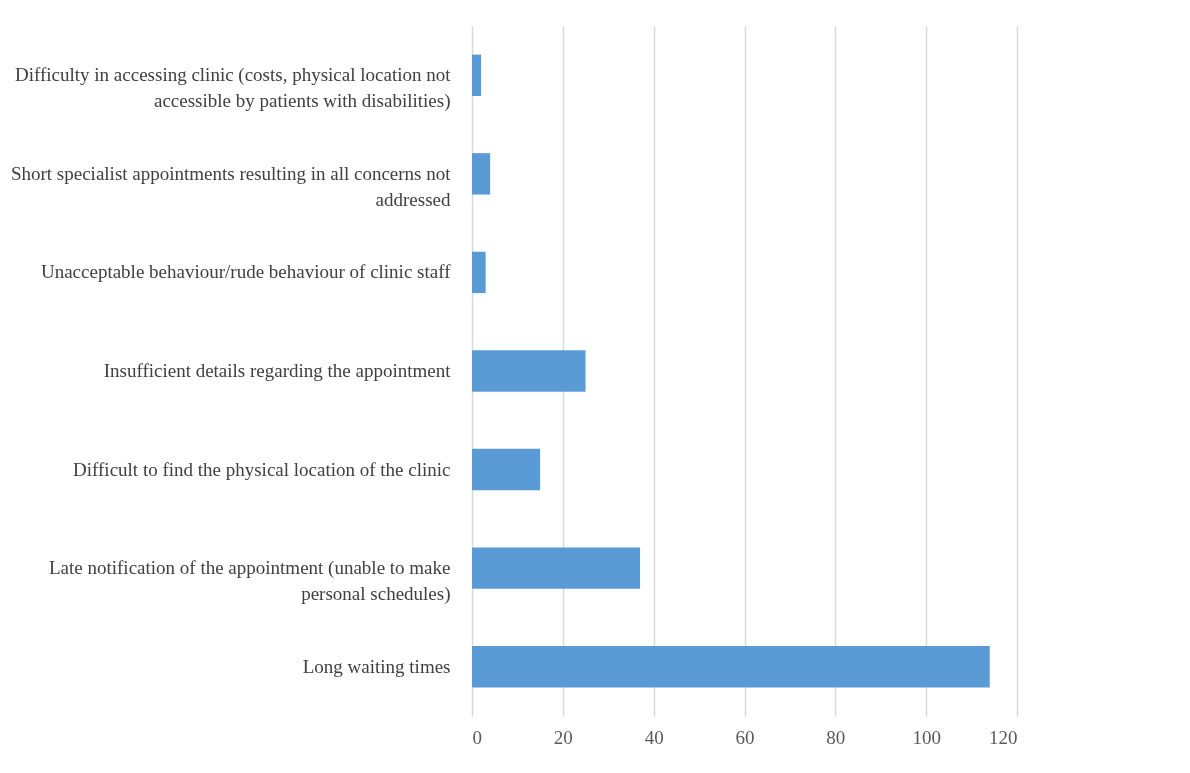 Image resolution: width=1190 pixels, height=773 pixels. Describe the element at coordinates (233, 88) in the screenshot. I see `y-tick-label: Difficulty in accessing clinic (costs, physical location not accessible by patients with disabilities)` at that location.